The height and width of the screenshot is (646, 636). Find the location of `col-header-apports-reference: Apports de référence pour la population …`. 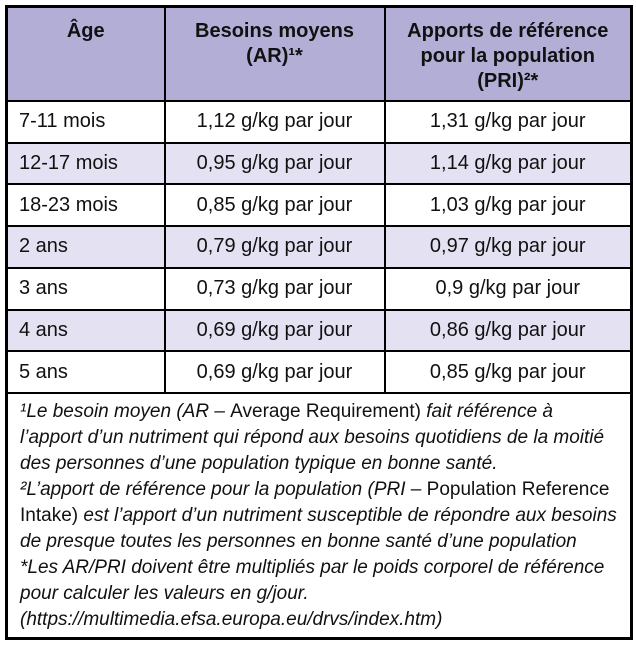

col-header-apports-reference: Apports de référence pour la population … is located at coordinates (508, 53).